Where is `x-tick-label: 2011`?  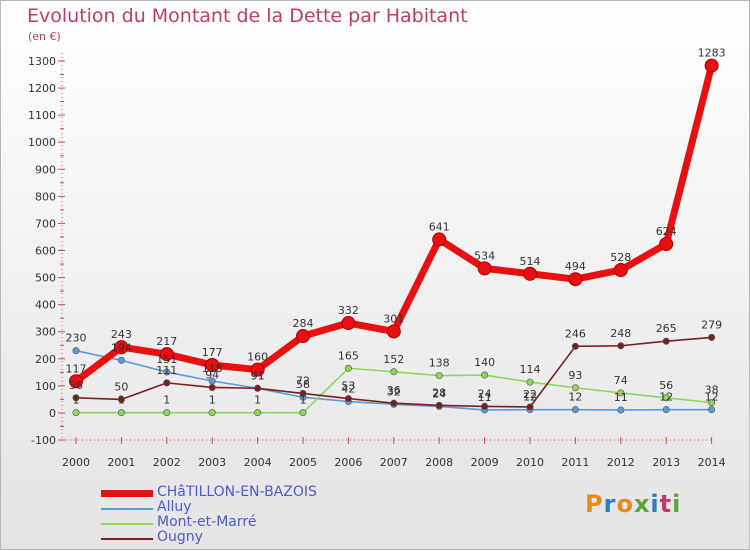
x-tick-label: 2011 is located at coordinates (575, 462).